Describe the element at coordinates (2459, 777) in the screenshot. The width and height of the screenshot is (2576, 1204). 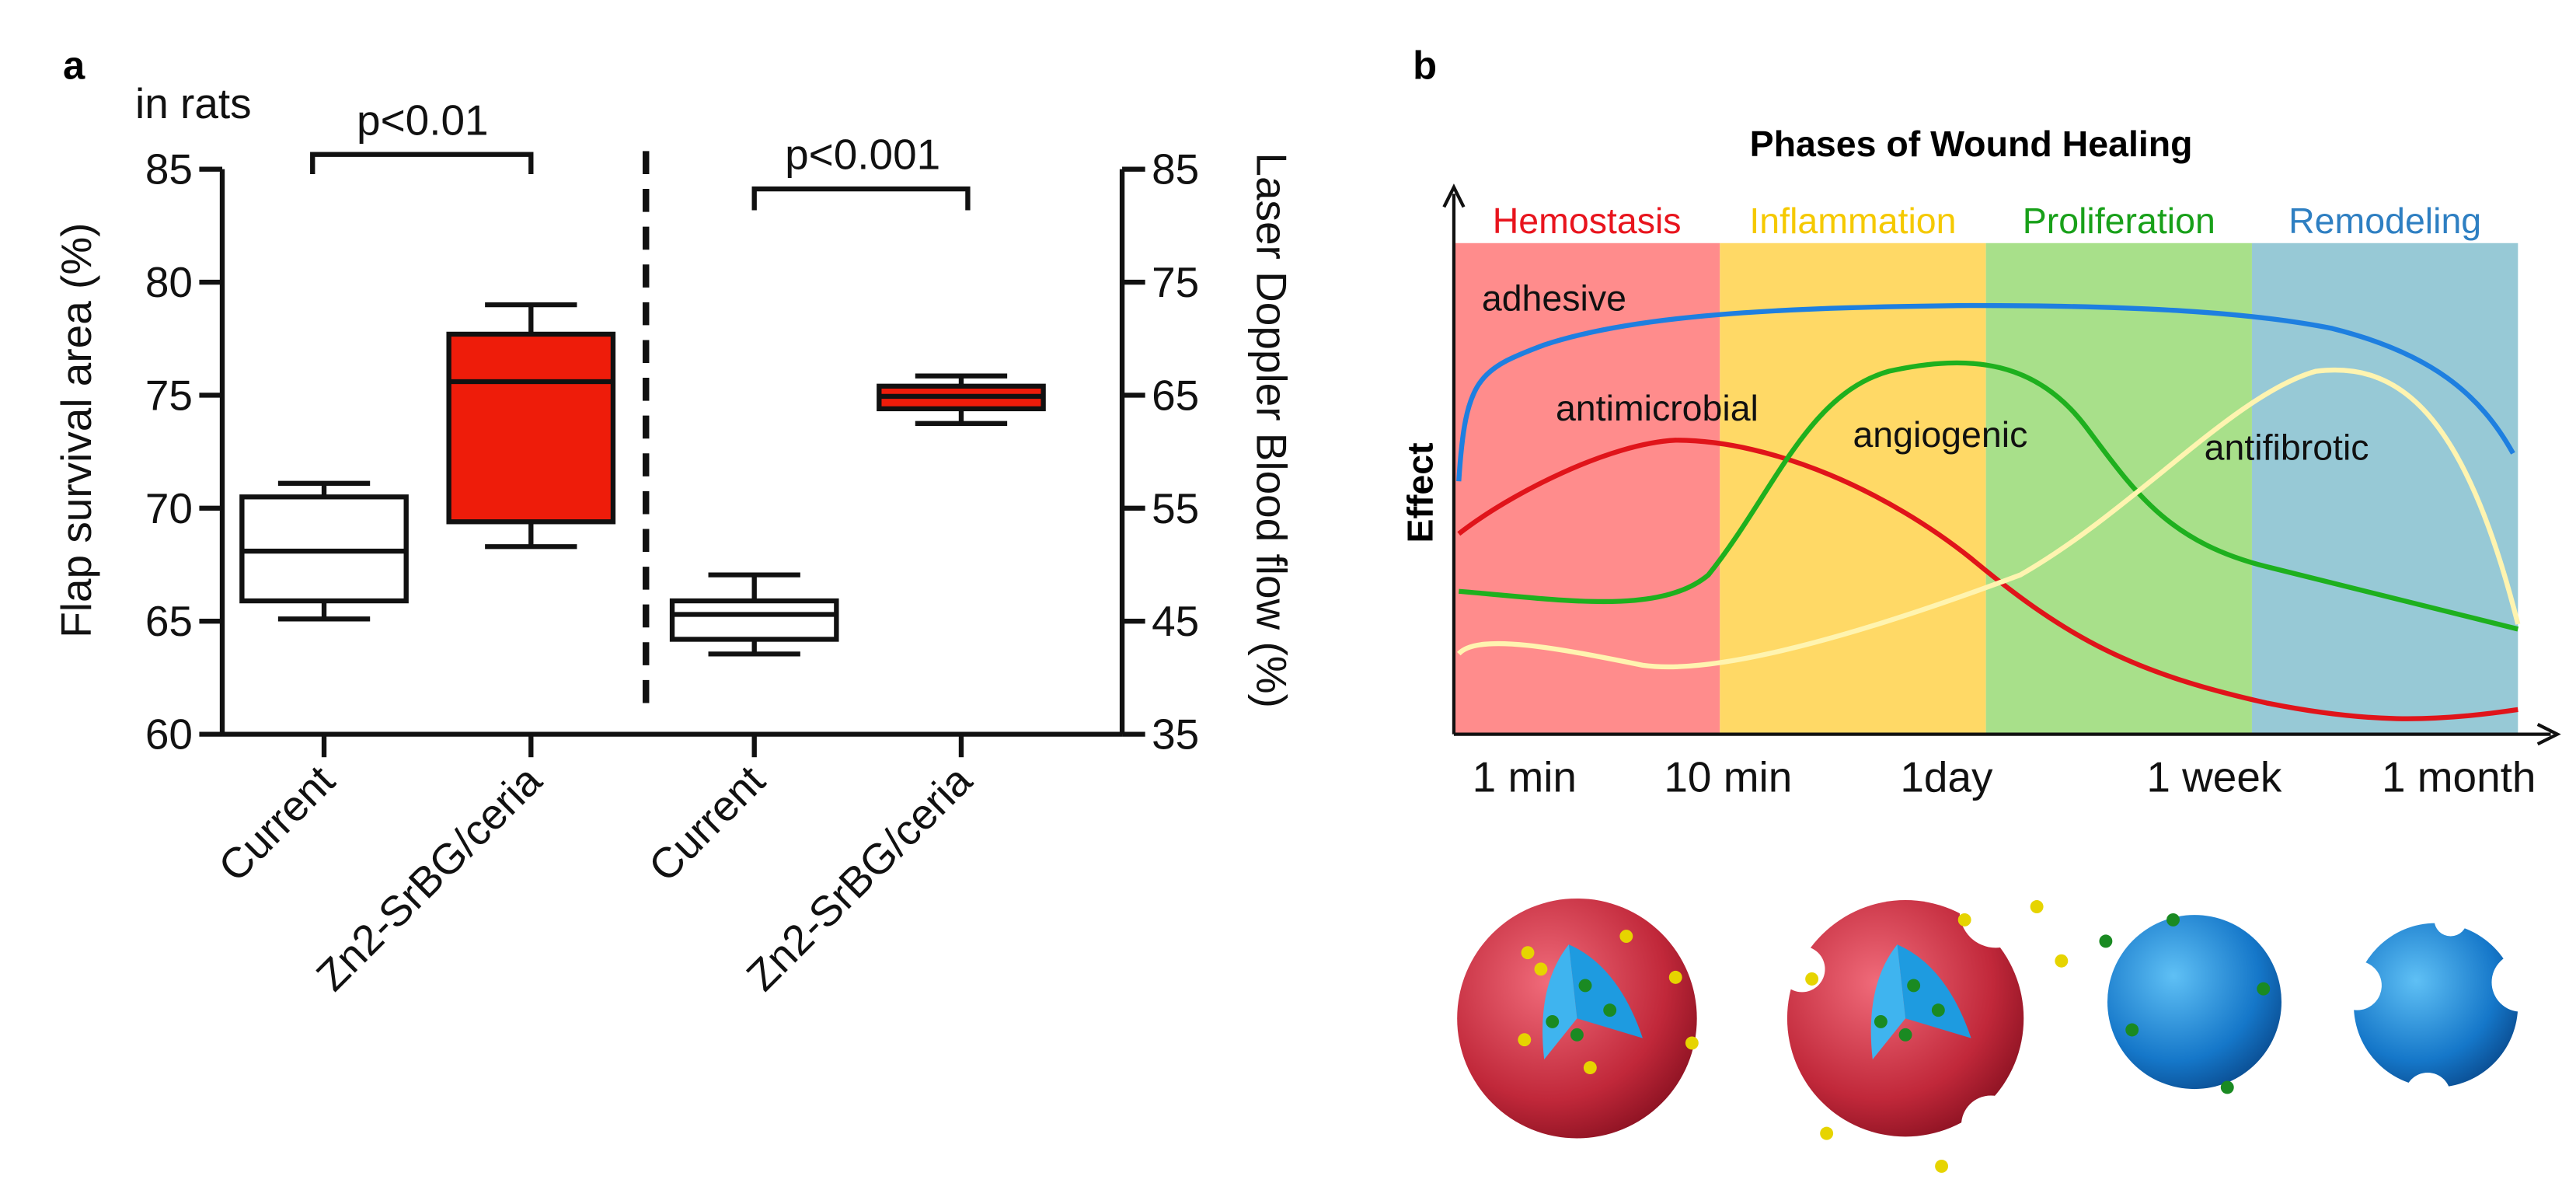
I see `x-label: 1 month` at that location.